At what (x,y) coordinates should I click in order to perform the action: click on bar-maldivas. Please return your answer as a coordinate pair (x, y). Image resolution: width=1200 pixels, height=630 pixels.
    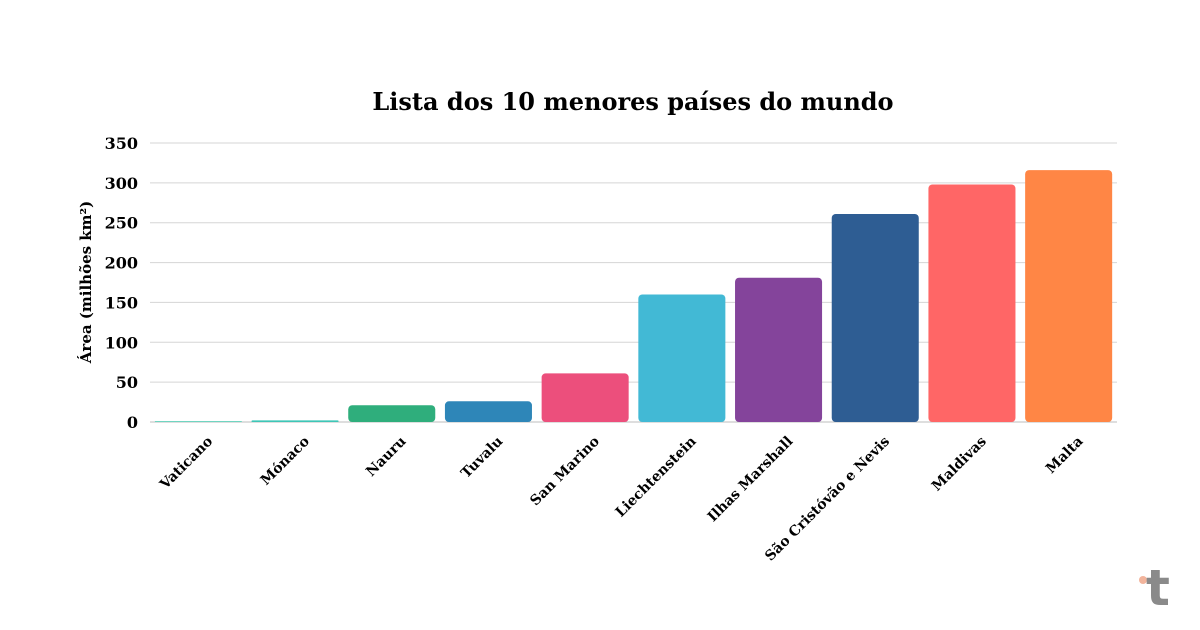
    Looking at the image, I should click on (972, 303).